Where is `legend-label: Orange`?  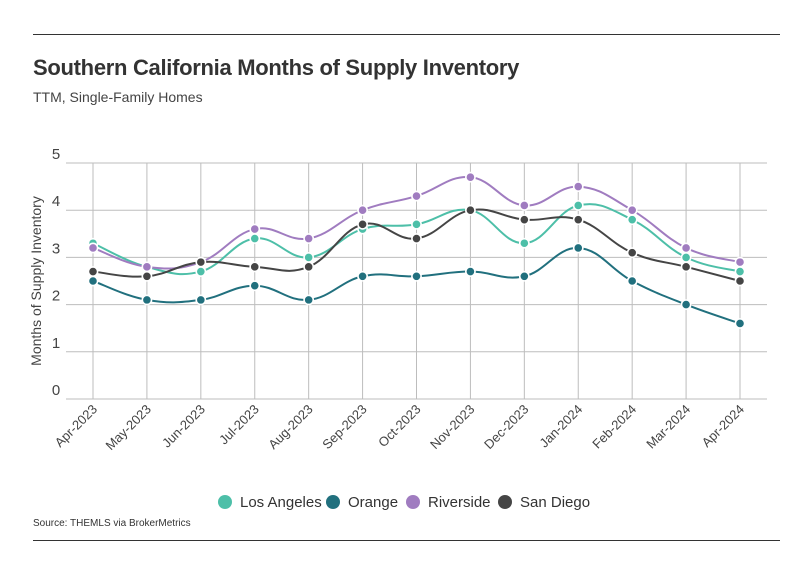 legend-label: Orange is located at coordinates (373, 502).